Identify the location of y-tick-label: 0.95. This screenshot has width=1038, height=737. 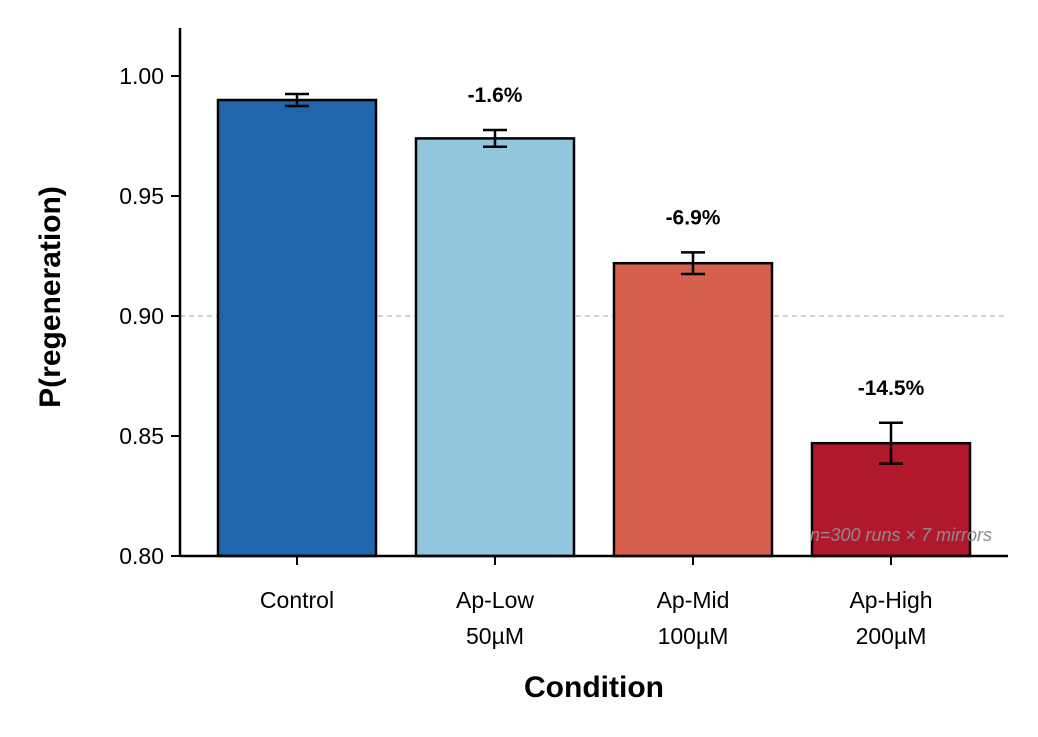
(141, 196).